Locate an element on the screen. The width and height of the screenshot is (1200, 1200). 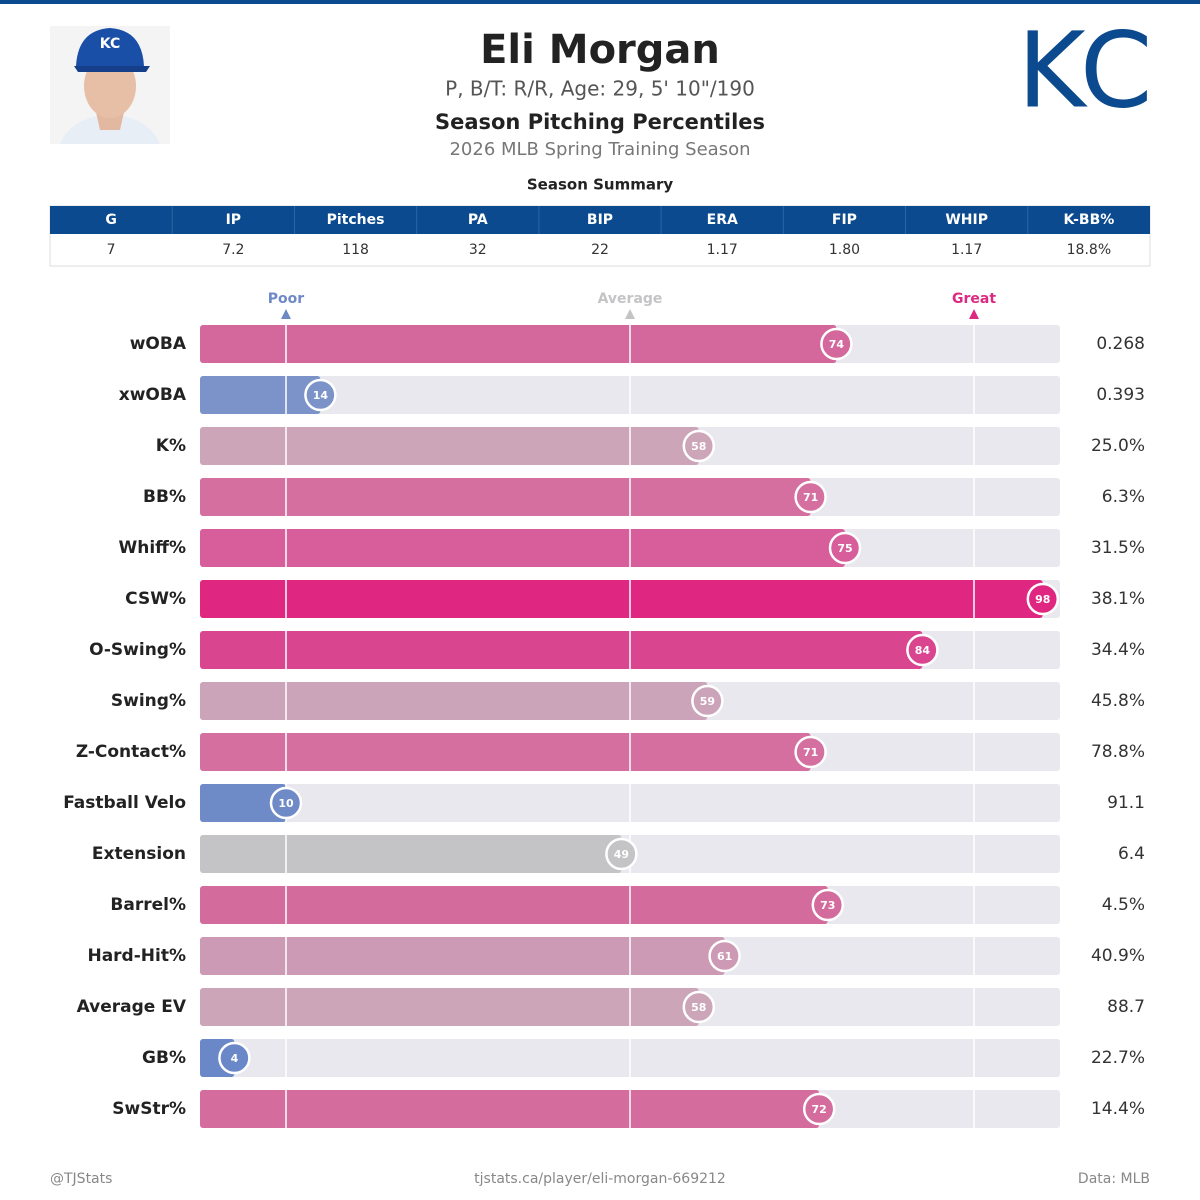
percentile-label: 10 is located at coordinates (286, 803).